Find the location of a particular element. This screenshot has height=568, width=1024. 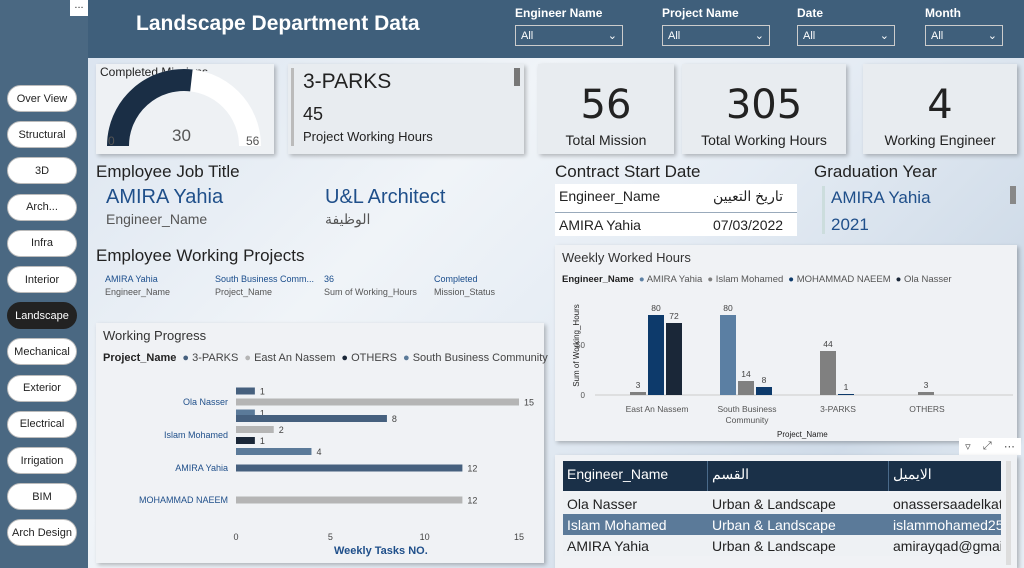

project-hours-label: Project Working Hours is located at coordinates (368, 136).